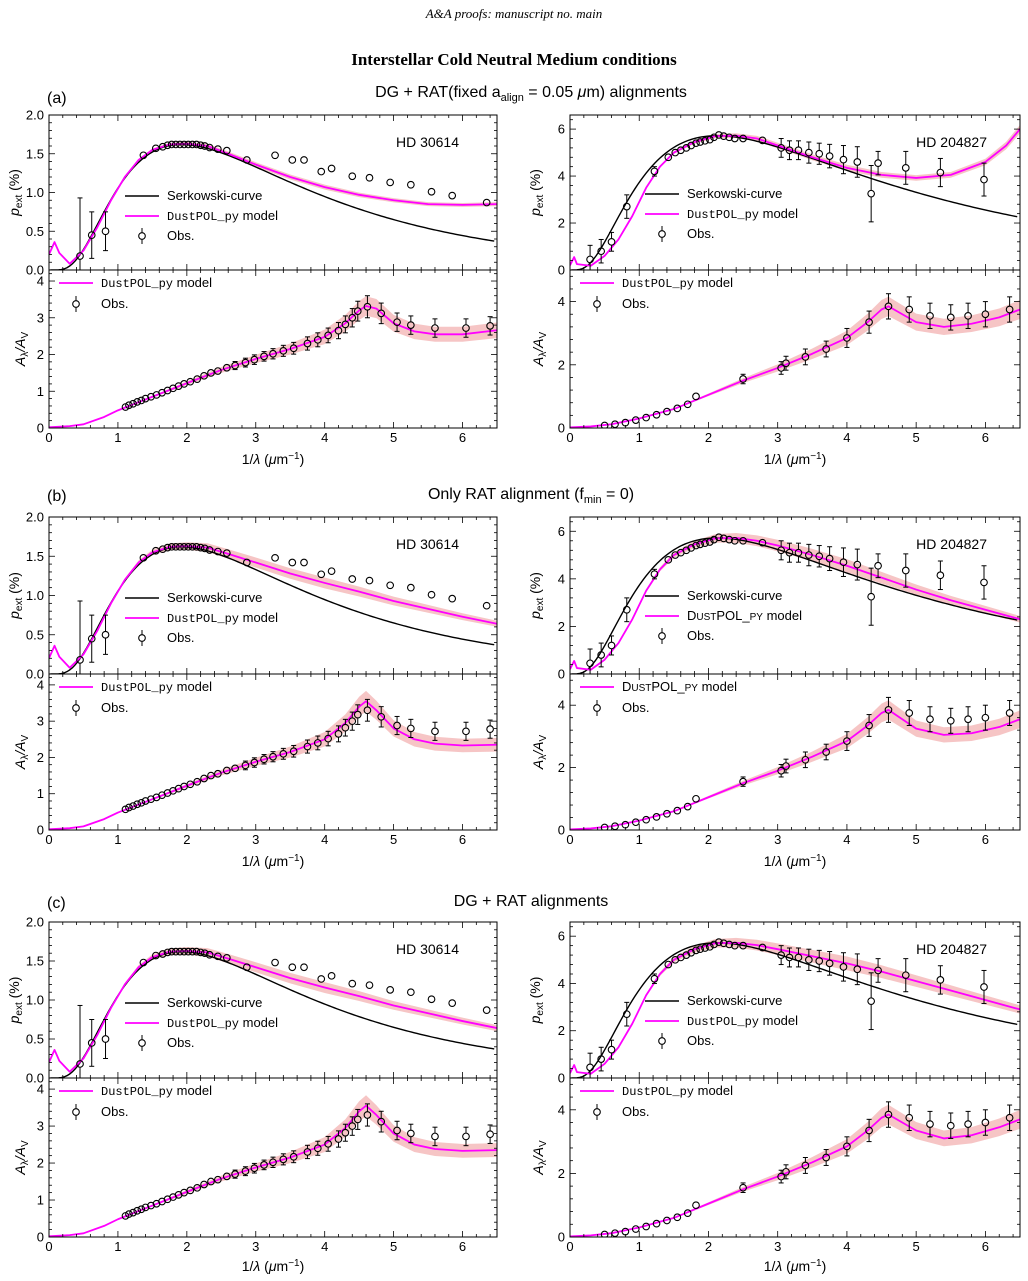  Describe the element at coordinates (539, 1158) in the screenshot. I see `a-ylabel: Aλ/AV` at that location.